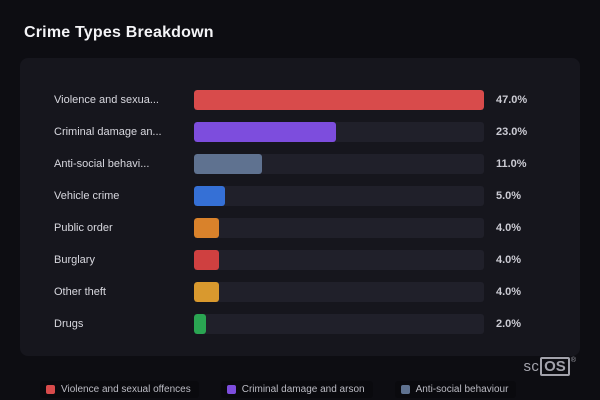  Describe the element at coordinates (303, 389) in the screenshot. I see `legend-label: Criminal damage and arson` at that location.